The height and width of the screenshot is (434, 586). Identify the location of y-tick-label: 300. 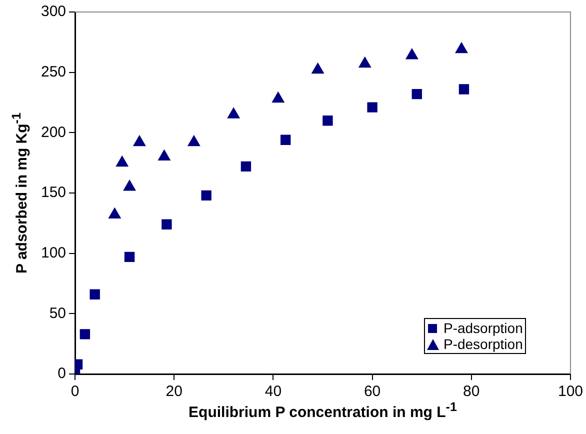
(53, 11).